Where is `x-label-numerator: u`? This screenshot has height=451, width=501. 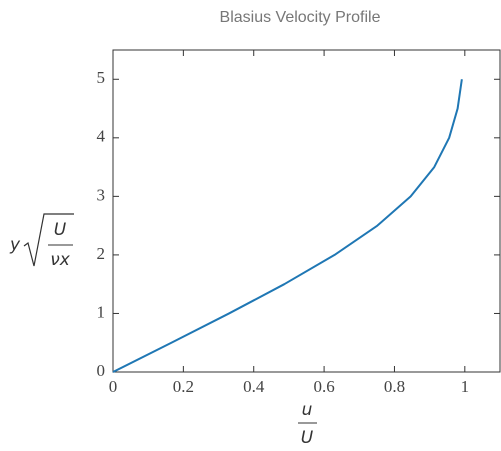
x-label-numerator: u is located at coordinates (307, 410).